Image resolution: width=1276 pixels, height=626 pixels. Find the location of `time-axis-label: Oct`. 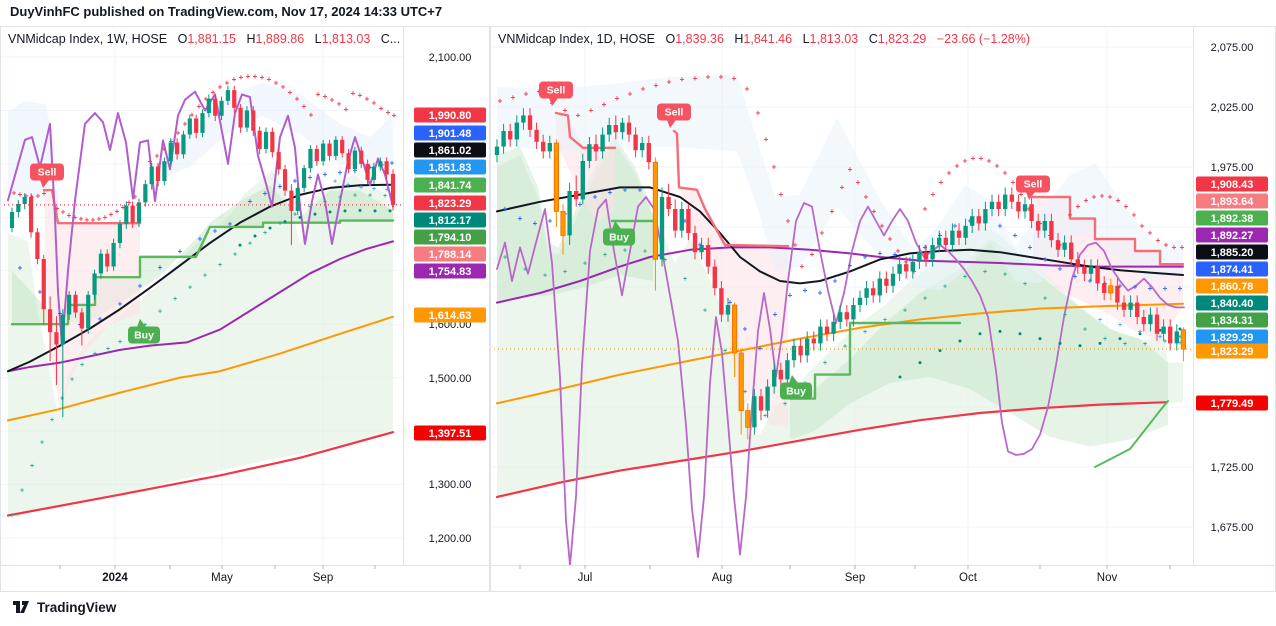

time-axis-label: Oct is located at coordinates (968, 578).